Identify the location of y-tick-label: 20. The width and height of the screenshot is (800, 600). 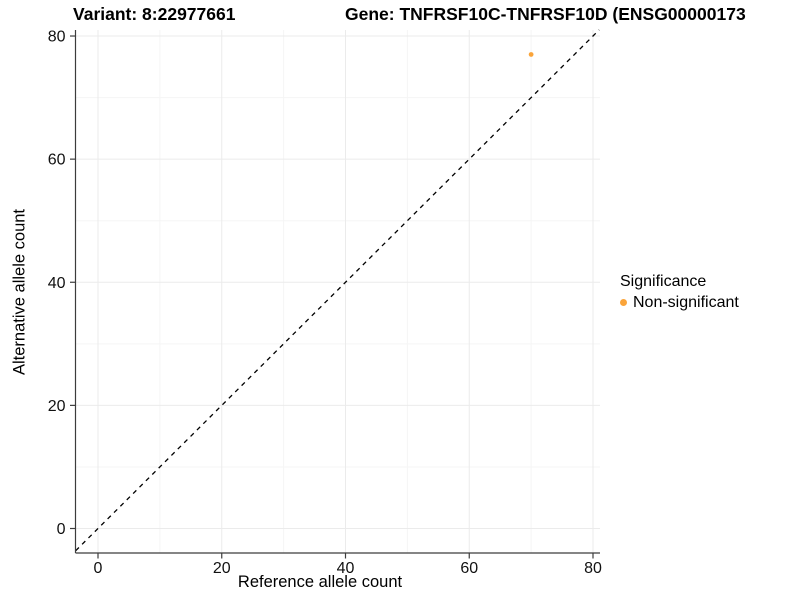
(57, 406).